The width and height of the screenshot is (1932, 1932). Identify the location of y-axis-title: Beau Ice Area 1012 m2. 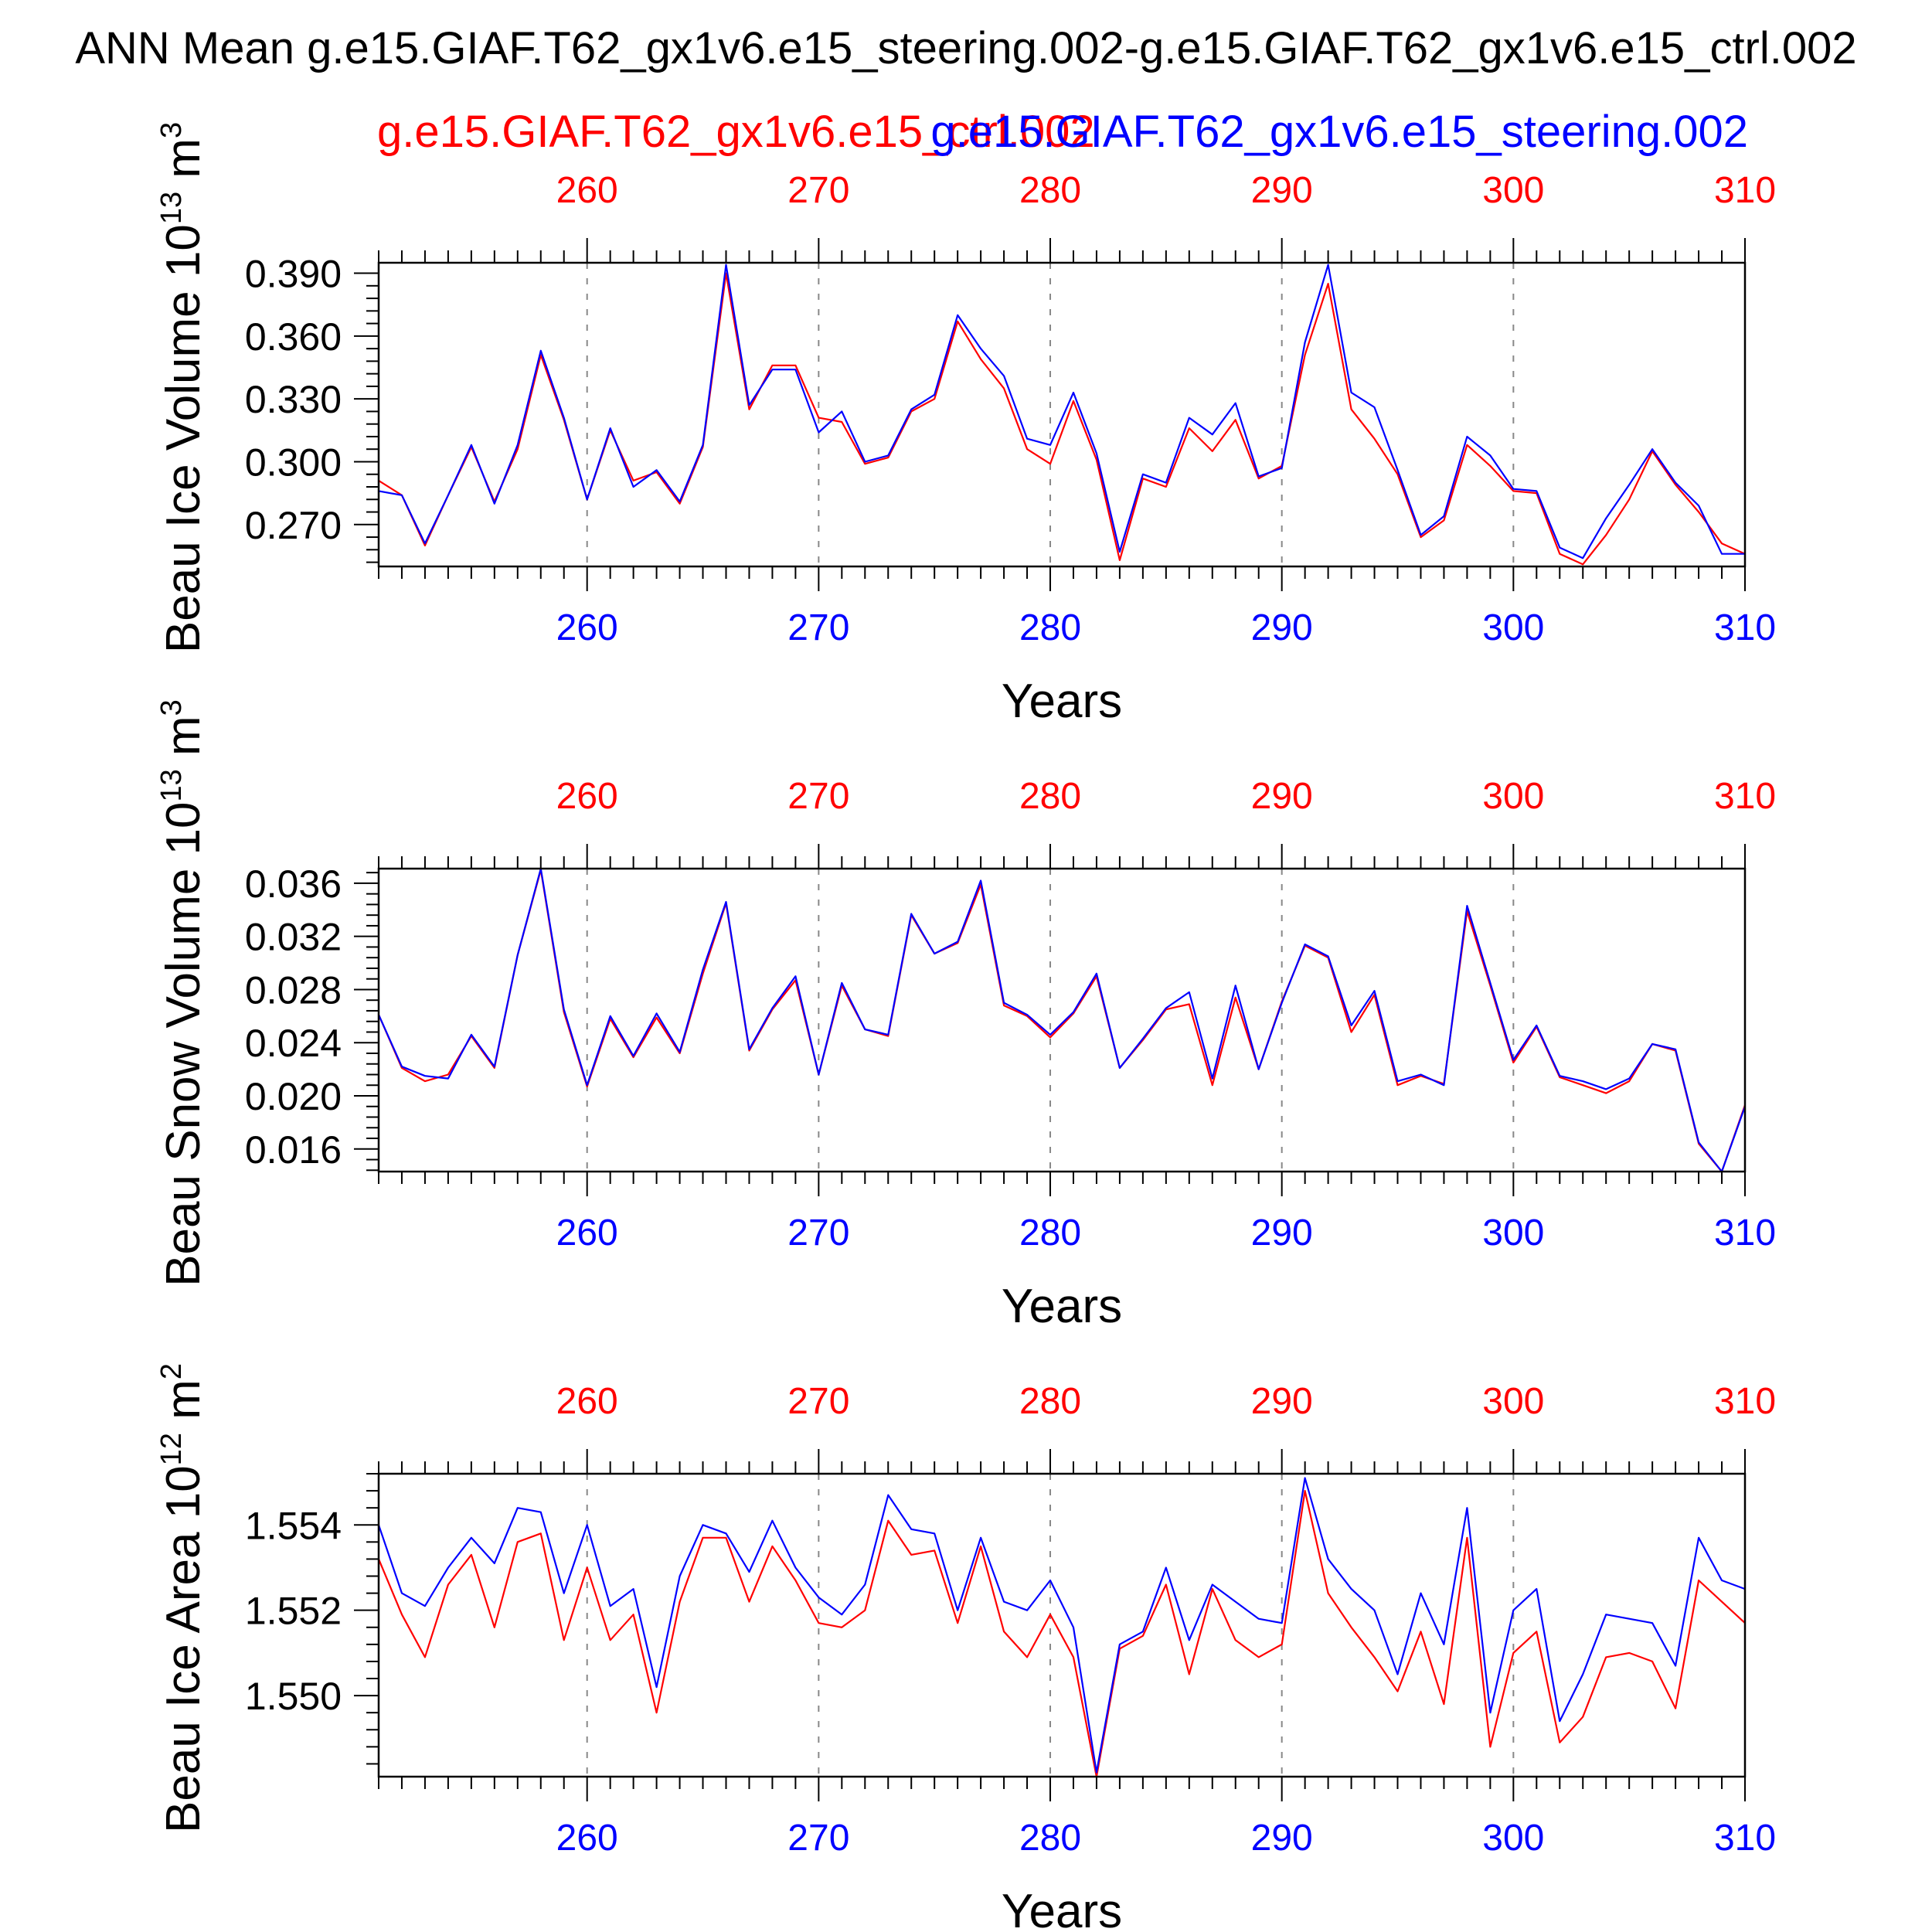
(183, 1598).